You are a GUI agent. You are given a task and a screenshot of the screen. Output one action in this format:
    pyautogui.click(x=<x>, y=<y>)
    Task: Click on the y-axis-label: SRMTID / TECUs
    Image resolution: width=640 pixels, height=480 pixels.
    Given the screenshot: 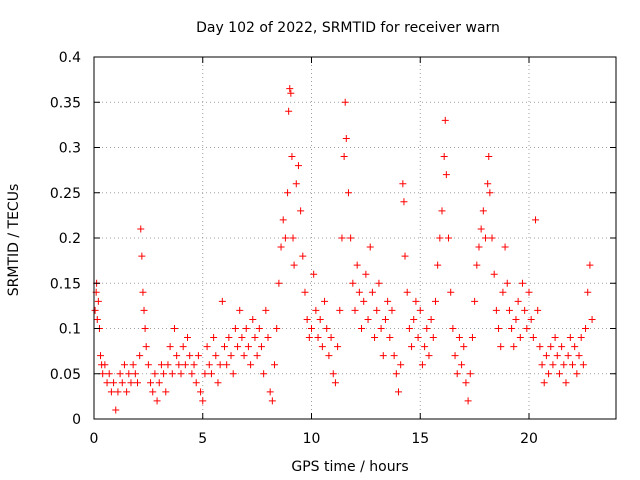 What is the action you would take?
    pyautogui.click(x=14, y=240)
    